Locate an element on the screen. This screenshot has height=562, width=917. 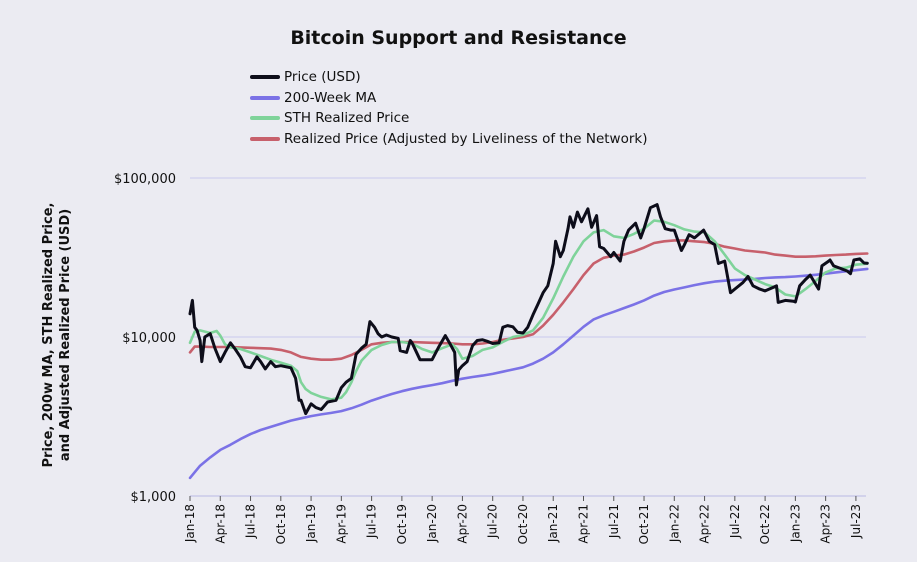
x-tick-label: Jan-20 is located at coordinates (432, 523).